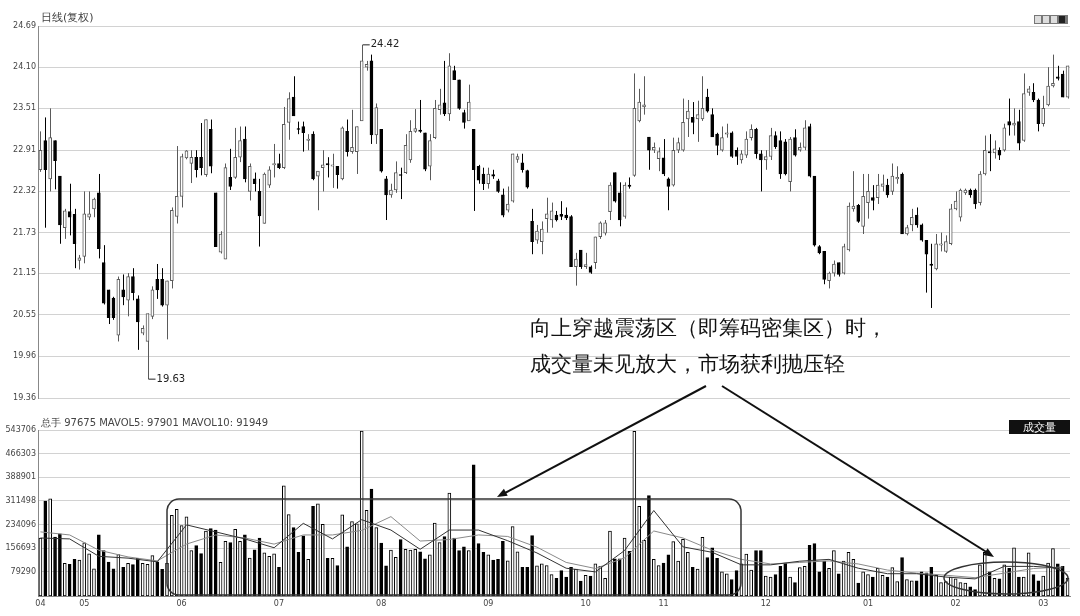  Describe the element at coordinates (20, 477) in the screenshot. I see `y-tick-label: 388901` at that location.